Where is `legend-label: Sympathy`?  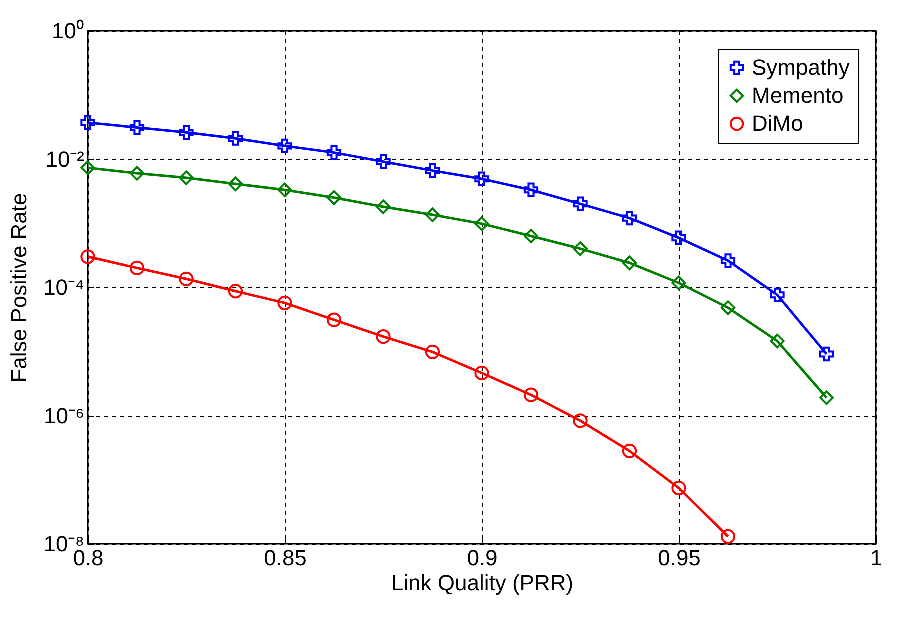
legend-label: Sympathy is located at coordinates (801, 67).